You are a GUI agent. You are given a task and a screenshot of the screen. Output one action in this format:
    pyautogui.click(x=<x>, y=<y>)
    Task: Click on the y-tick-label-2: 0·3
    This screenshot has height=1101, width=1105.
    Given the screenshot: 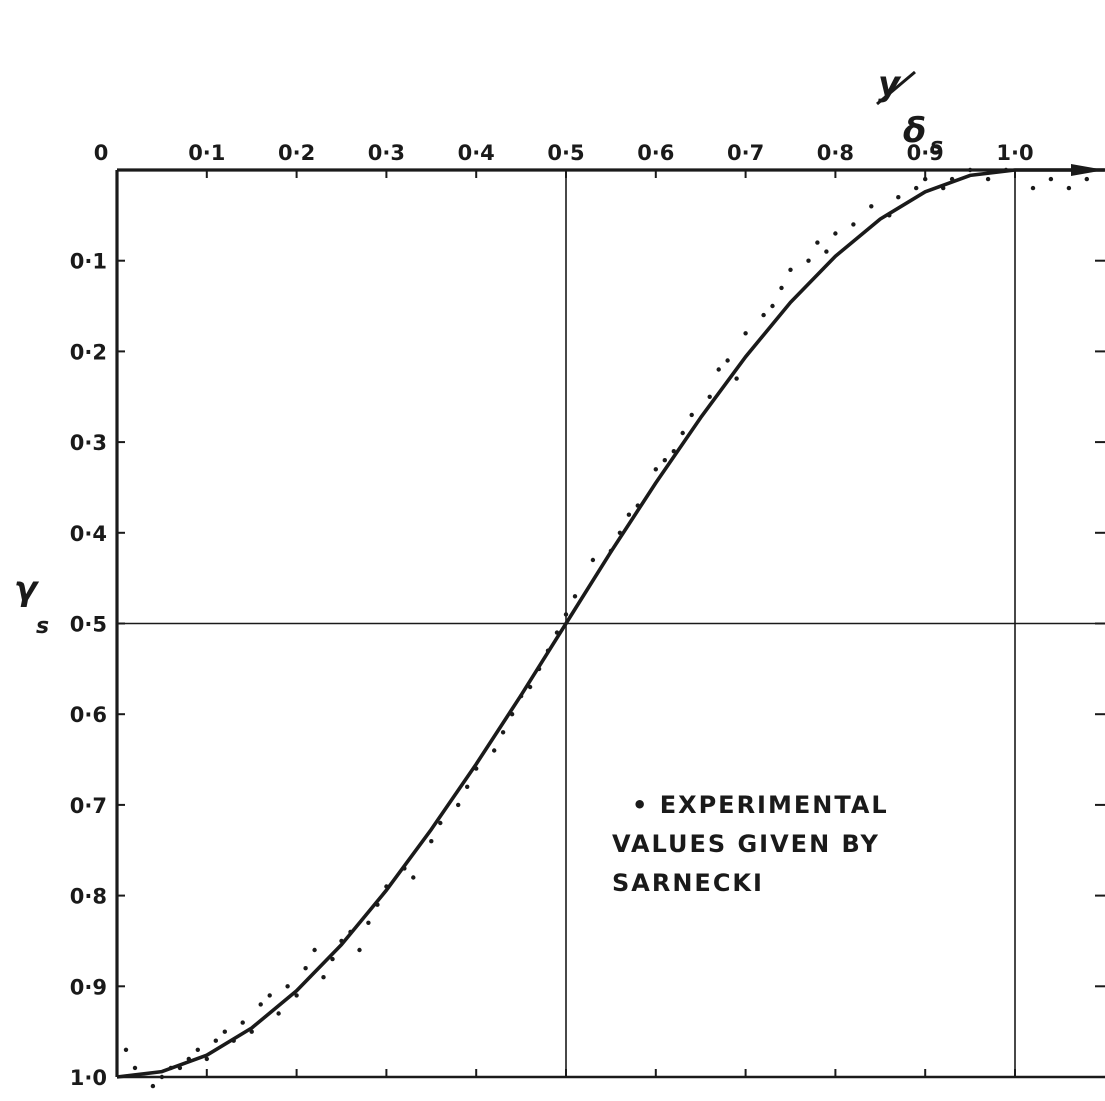 What is the action you would take?
    pyautogui.click(x=88, y=443)
    